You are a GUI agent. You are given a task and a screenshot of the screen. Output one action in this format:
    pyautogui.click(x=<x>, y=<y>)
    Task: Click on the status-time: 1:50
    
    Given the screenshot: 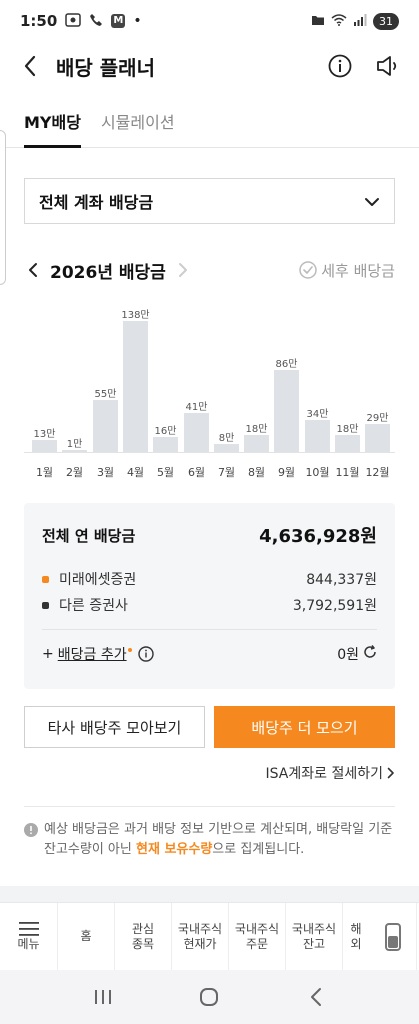 What is the action you would take?
    pyautogui.click(x=39, y=21)
    